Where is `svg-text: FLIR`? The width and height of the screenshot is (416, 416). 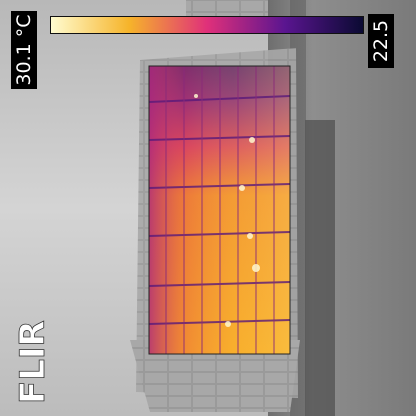
svg-text: FLIR is located at coordinates (33, 362).